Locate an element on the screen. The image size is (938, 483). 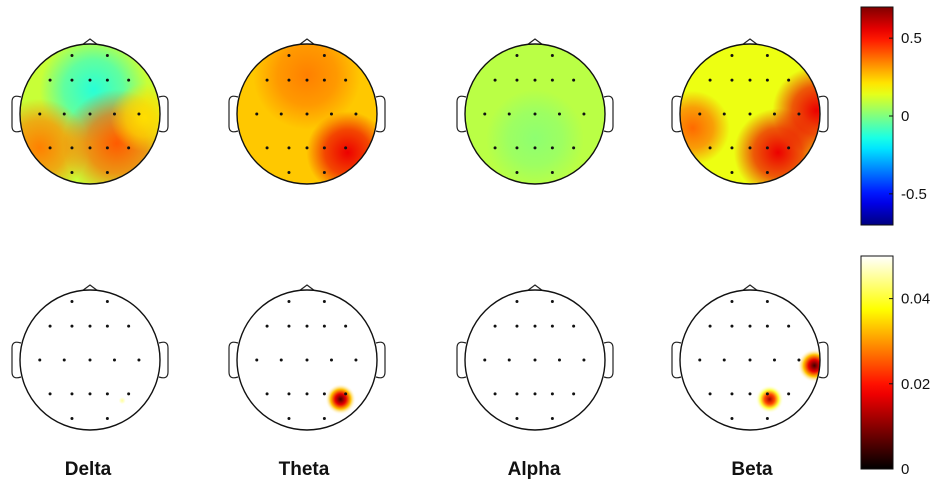
colorbar-tick-label: 0.04 is located at coordinates (915, 299).